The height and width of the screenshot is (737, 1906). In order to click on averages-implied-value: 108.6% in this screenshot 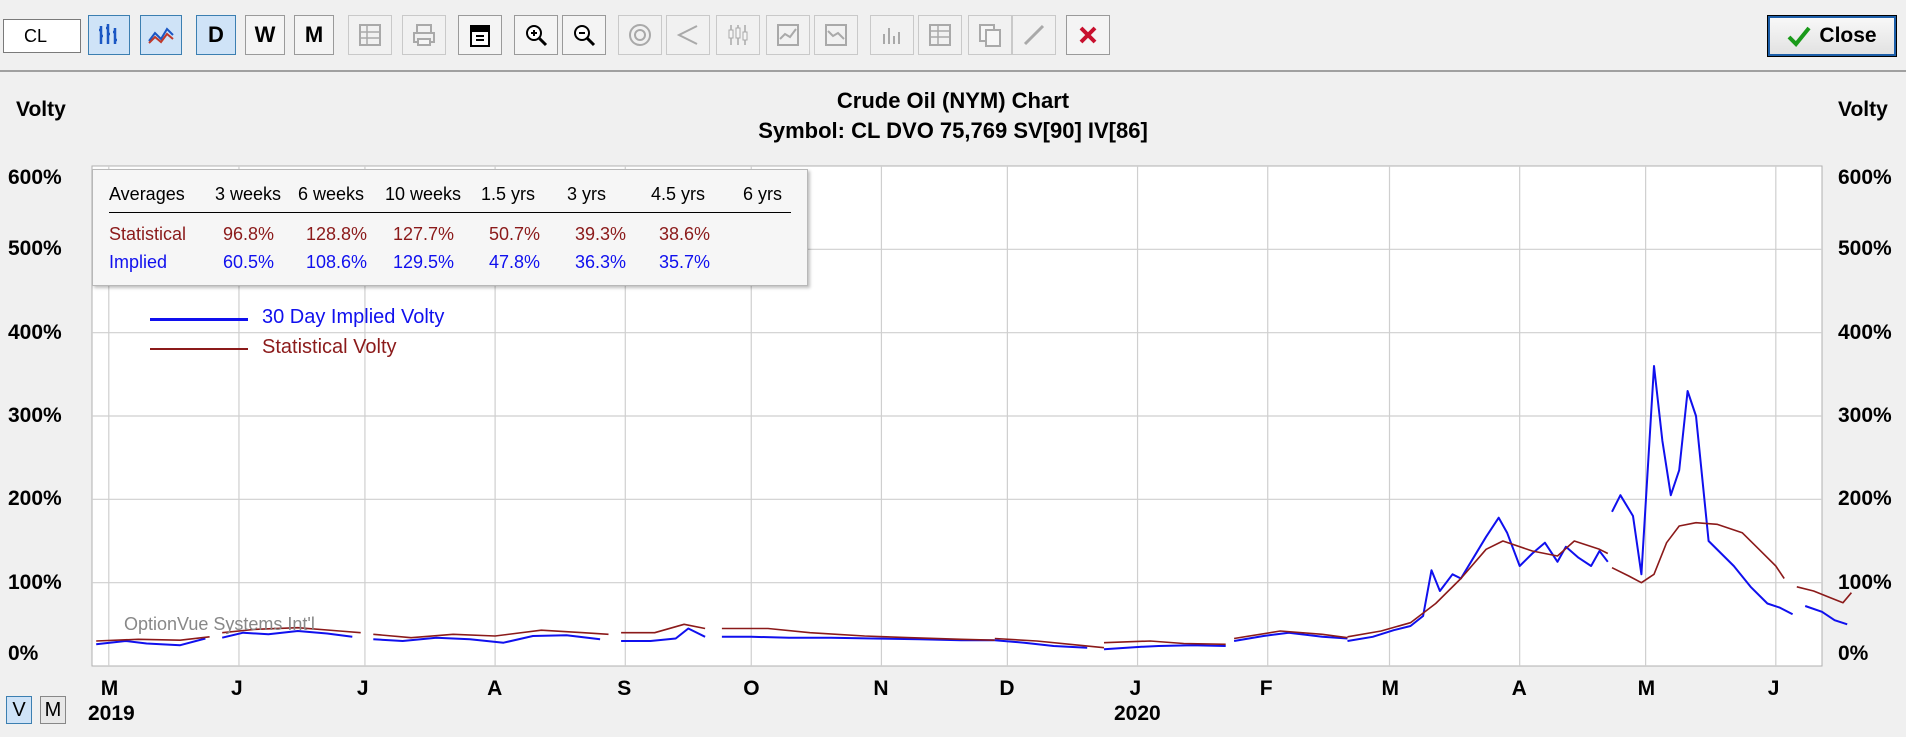, I will do `click(337, 262)`.